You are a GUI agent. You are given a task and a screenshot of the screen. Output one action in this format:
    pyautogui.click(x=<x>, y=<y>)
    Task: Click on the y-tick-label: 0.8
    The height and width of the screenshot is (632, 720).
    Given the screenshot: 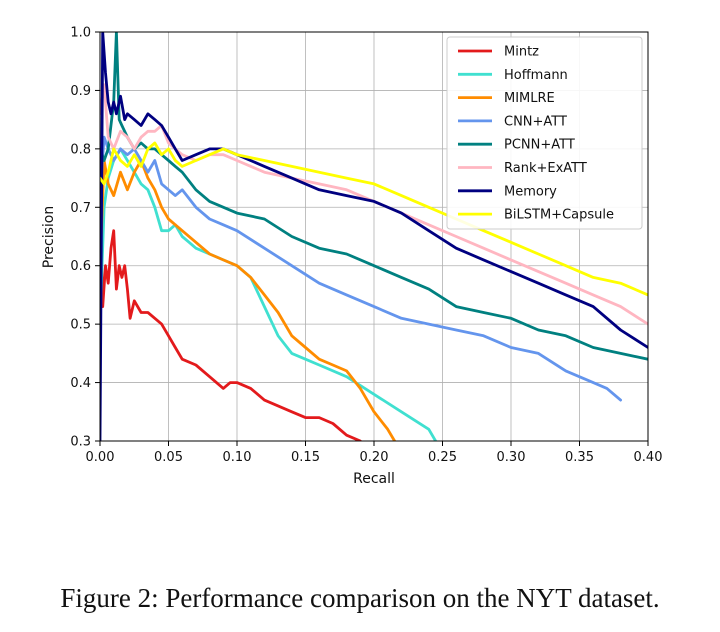 What is the action you would take?
    pyautogui.click(x=80, y=149)
    